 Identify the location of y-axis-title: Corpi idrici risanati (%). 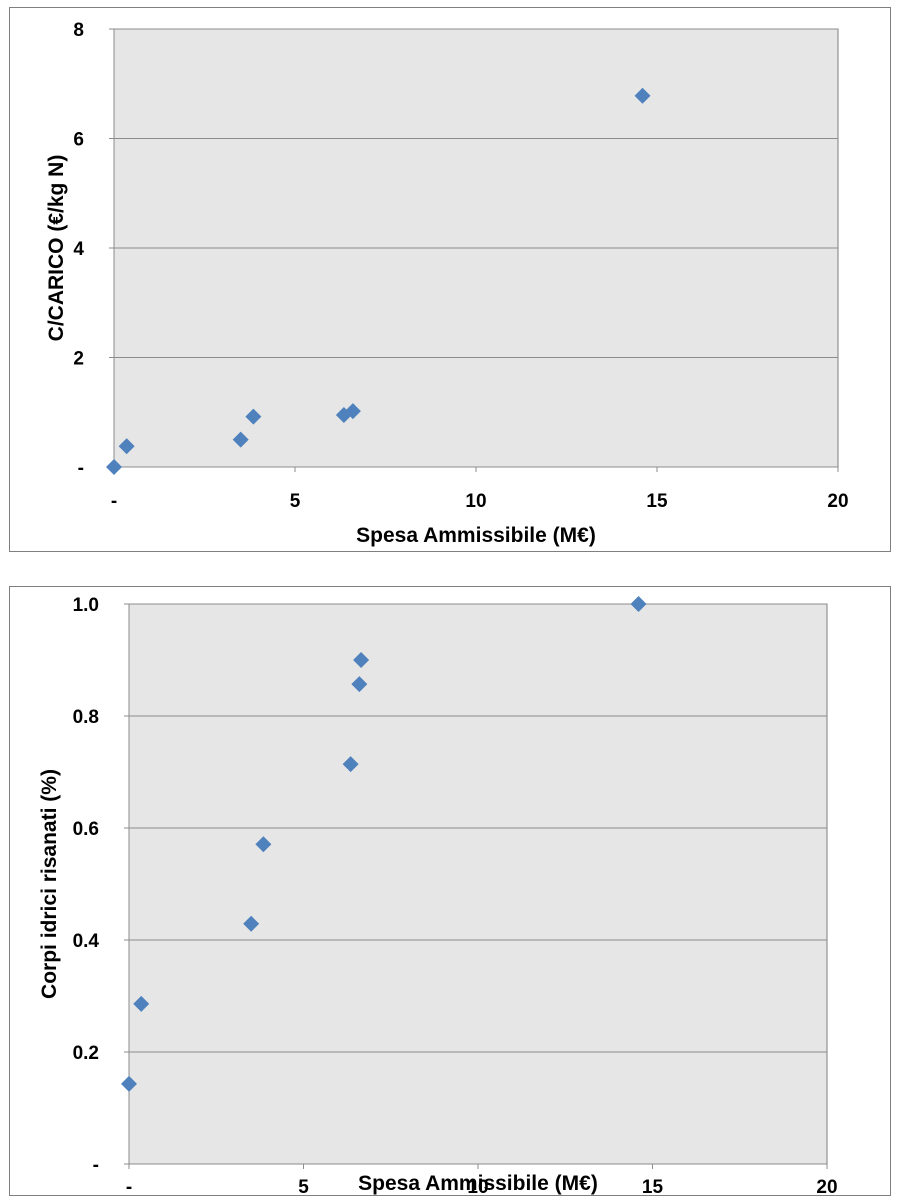
(49, 884).